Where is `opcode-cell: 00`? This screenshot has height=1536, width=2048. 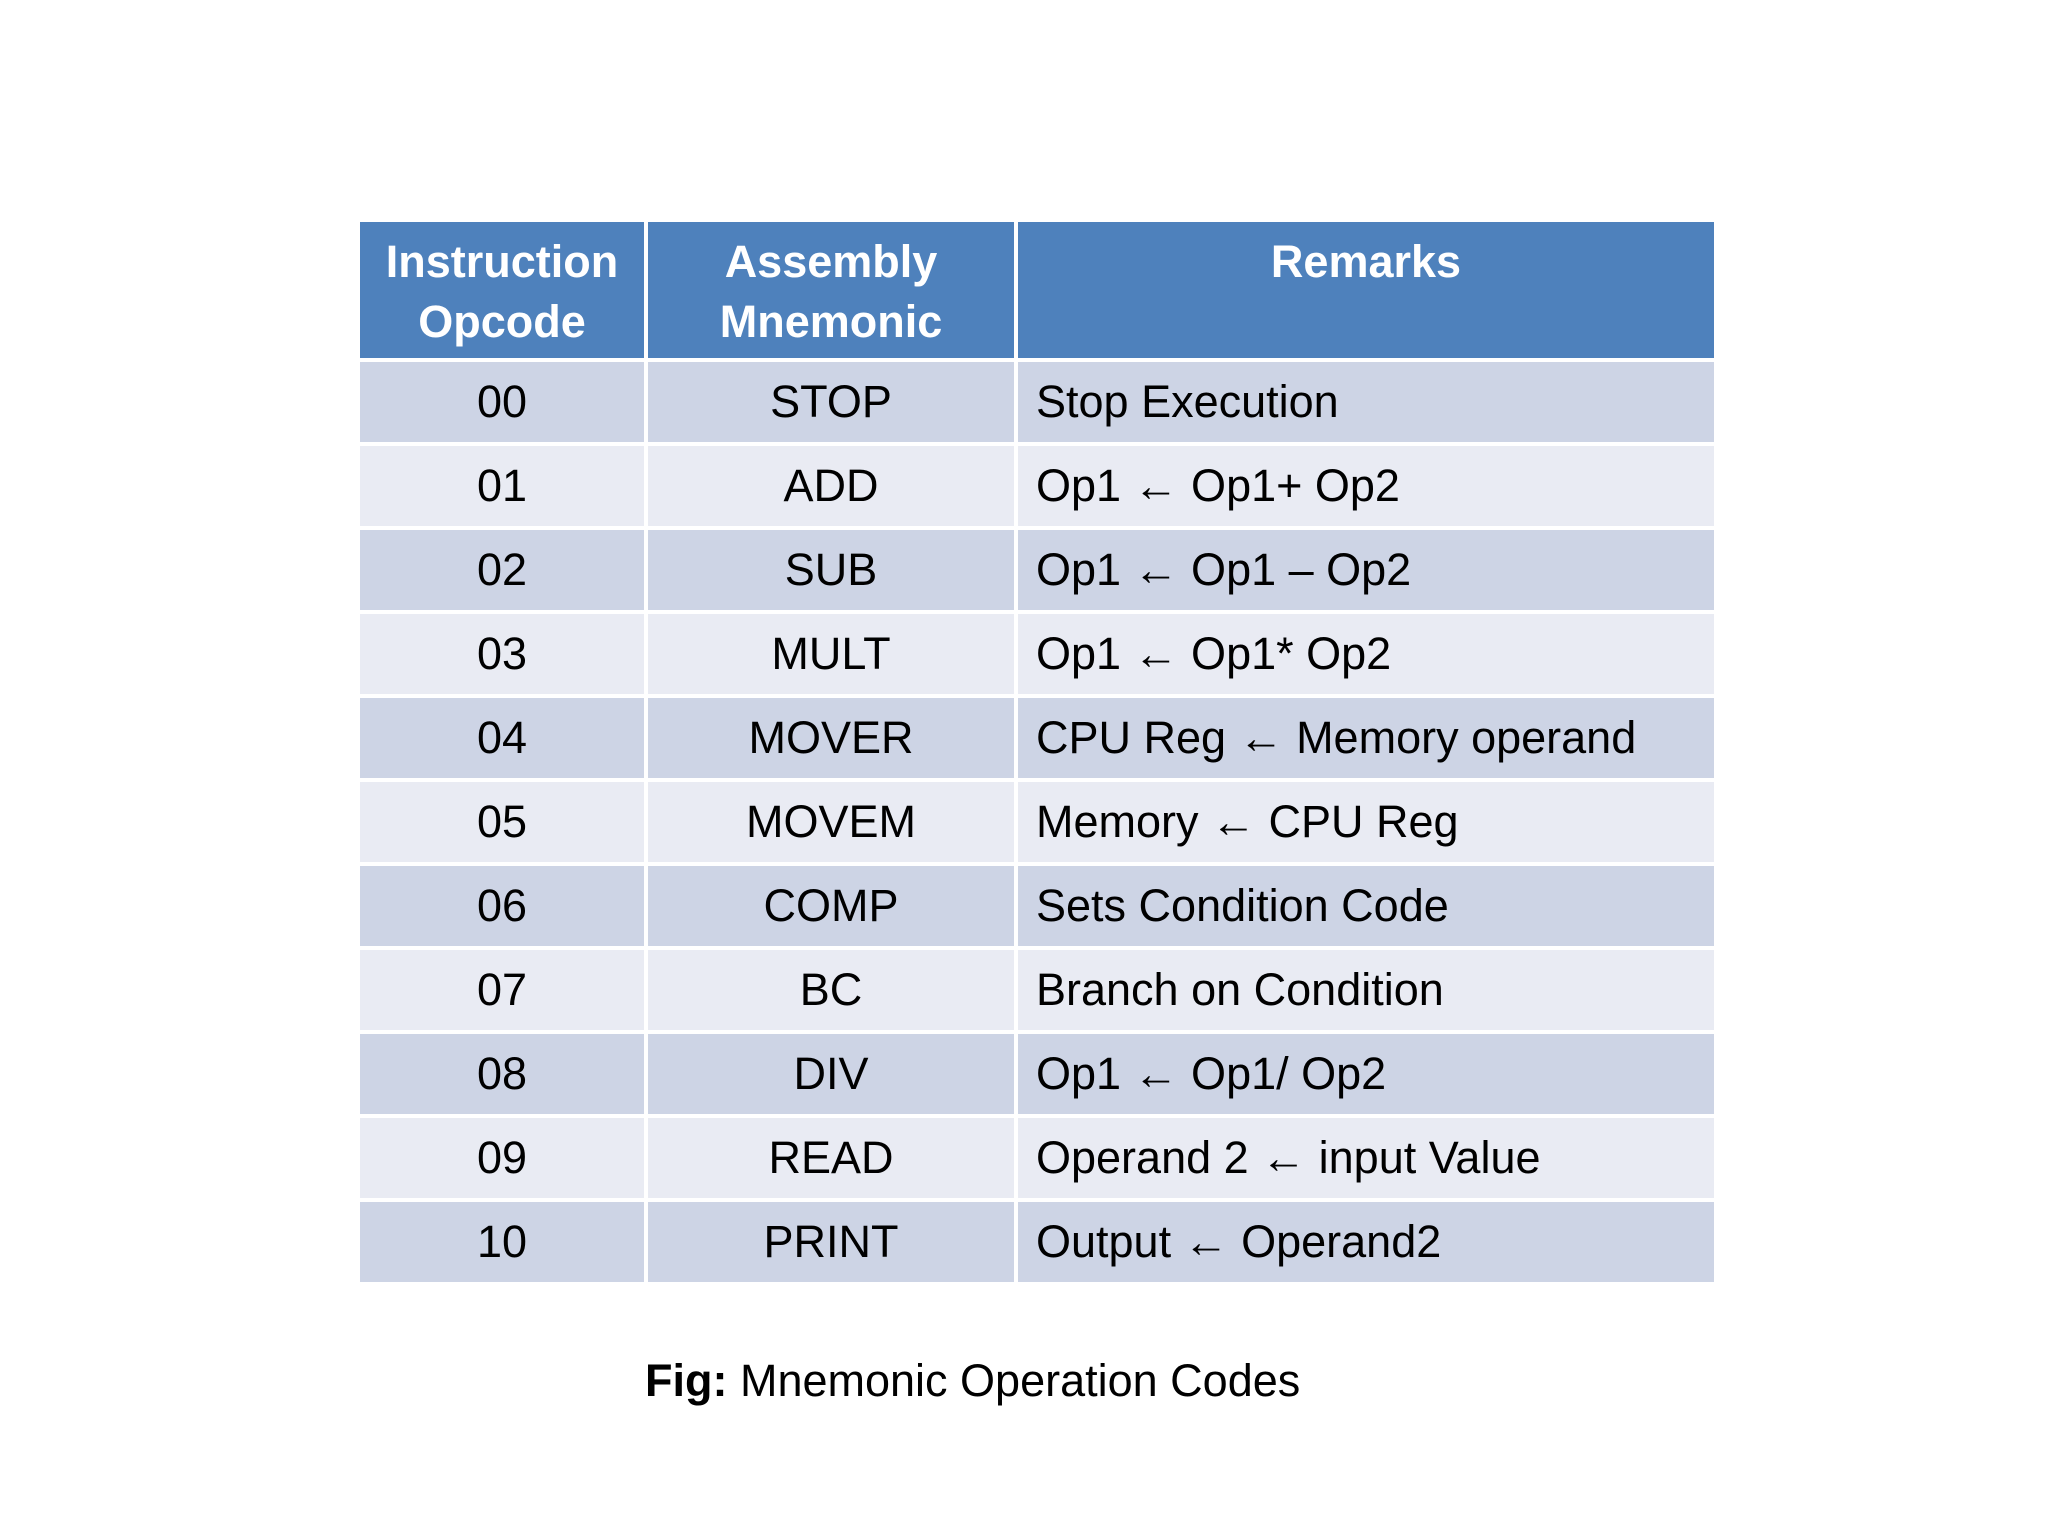 opcode-cell: 00 is located at coordinates (502, 402).